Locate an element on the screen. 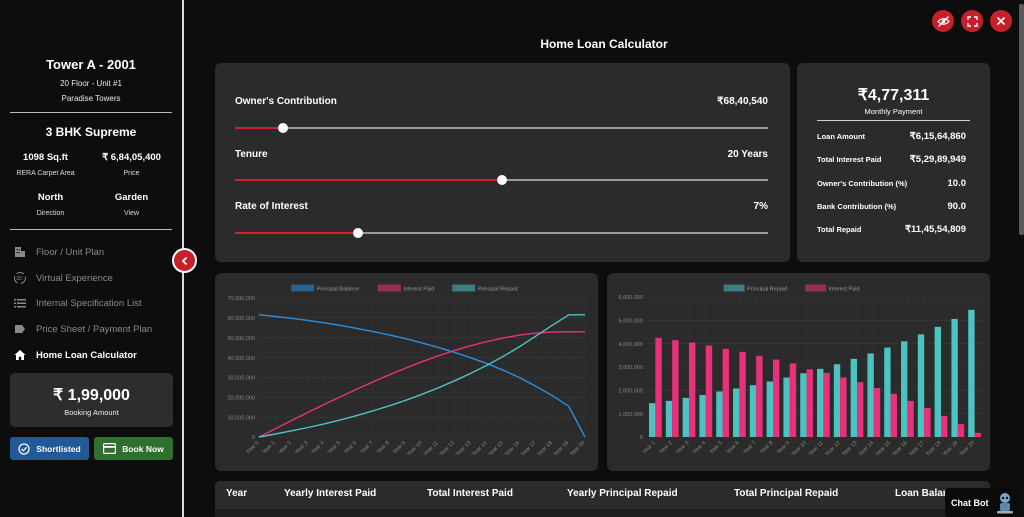 Image resolution: width=1024 pixels, height=517 pixels. booking-amount: ₹ 1,99,000 is located at coordinates (91, 395).